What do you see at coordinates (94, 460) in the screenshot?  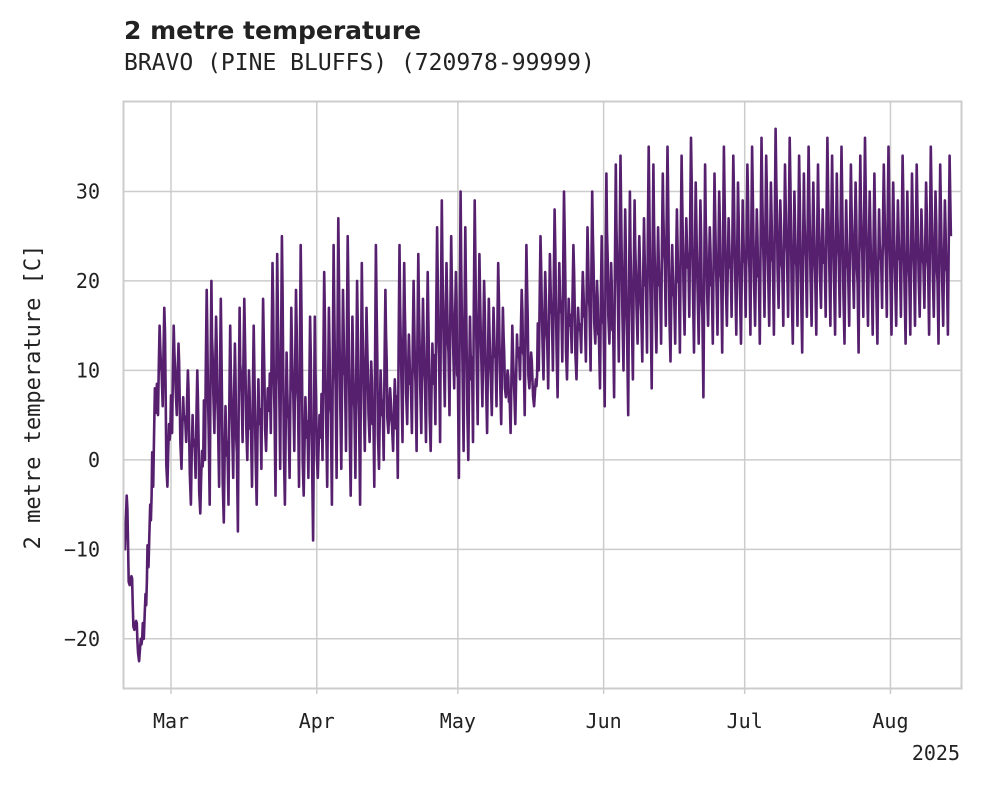 I see `y-tick-label: 0` at bounding box center [94, 460].